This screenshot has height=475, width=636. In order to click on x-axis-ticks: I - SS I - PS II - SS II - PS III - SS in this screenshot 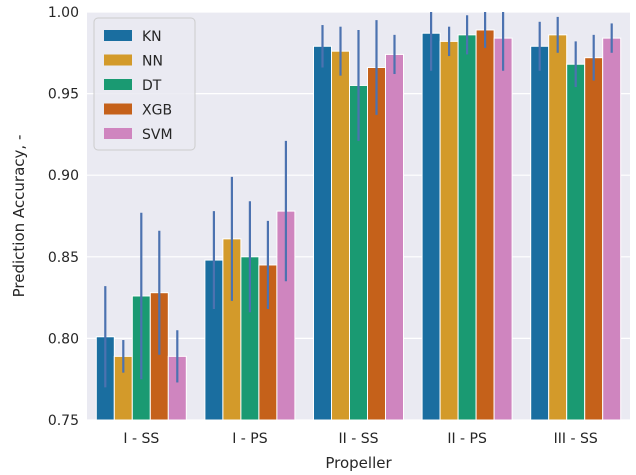, I will do `click(360, 439)`.